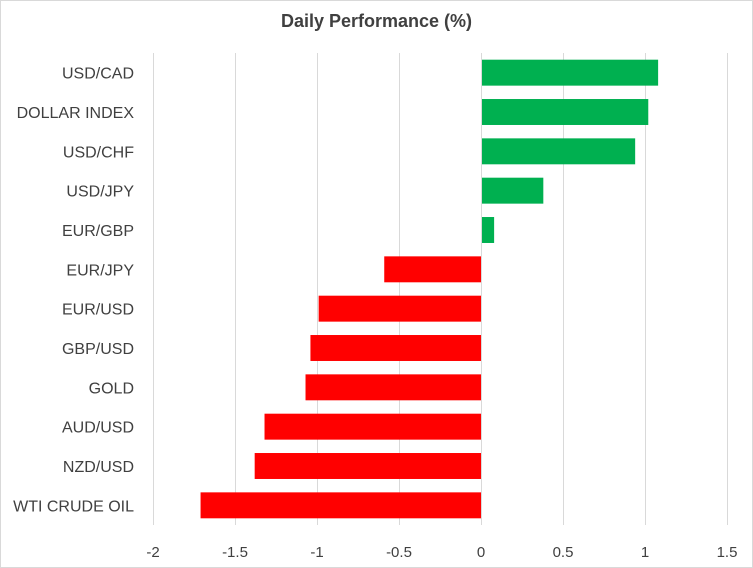 The width and height of the screenshot is (753, 568). Describe the element at coordinates (111, 388) in the screenshot. I see `category-label: GOLD` at that location.